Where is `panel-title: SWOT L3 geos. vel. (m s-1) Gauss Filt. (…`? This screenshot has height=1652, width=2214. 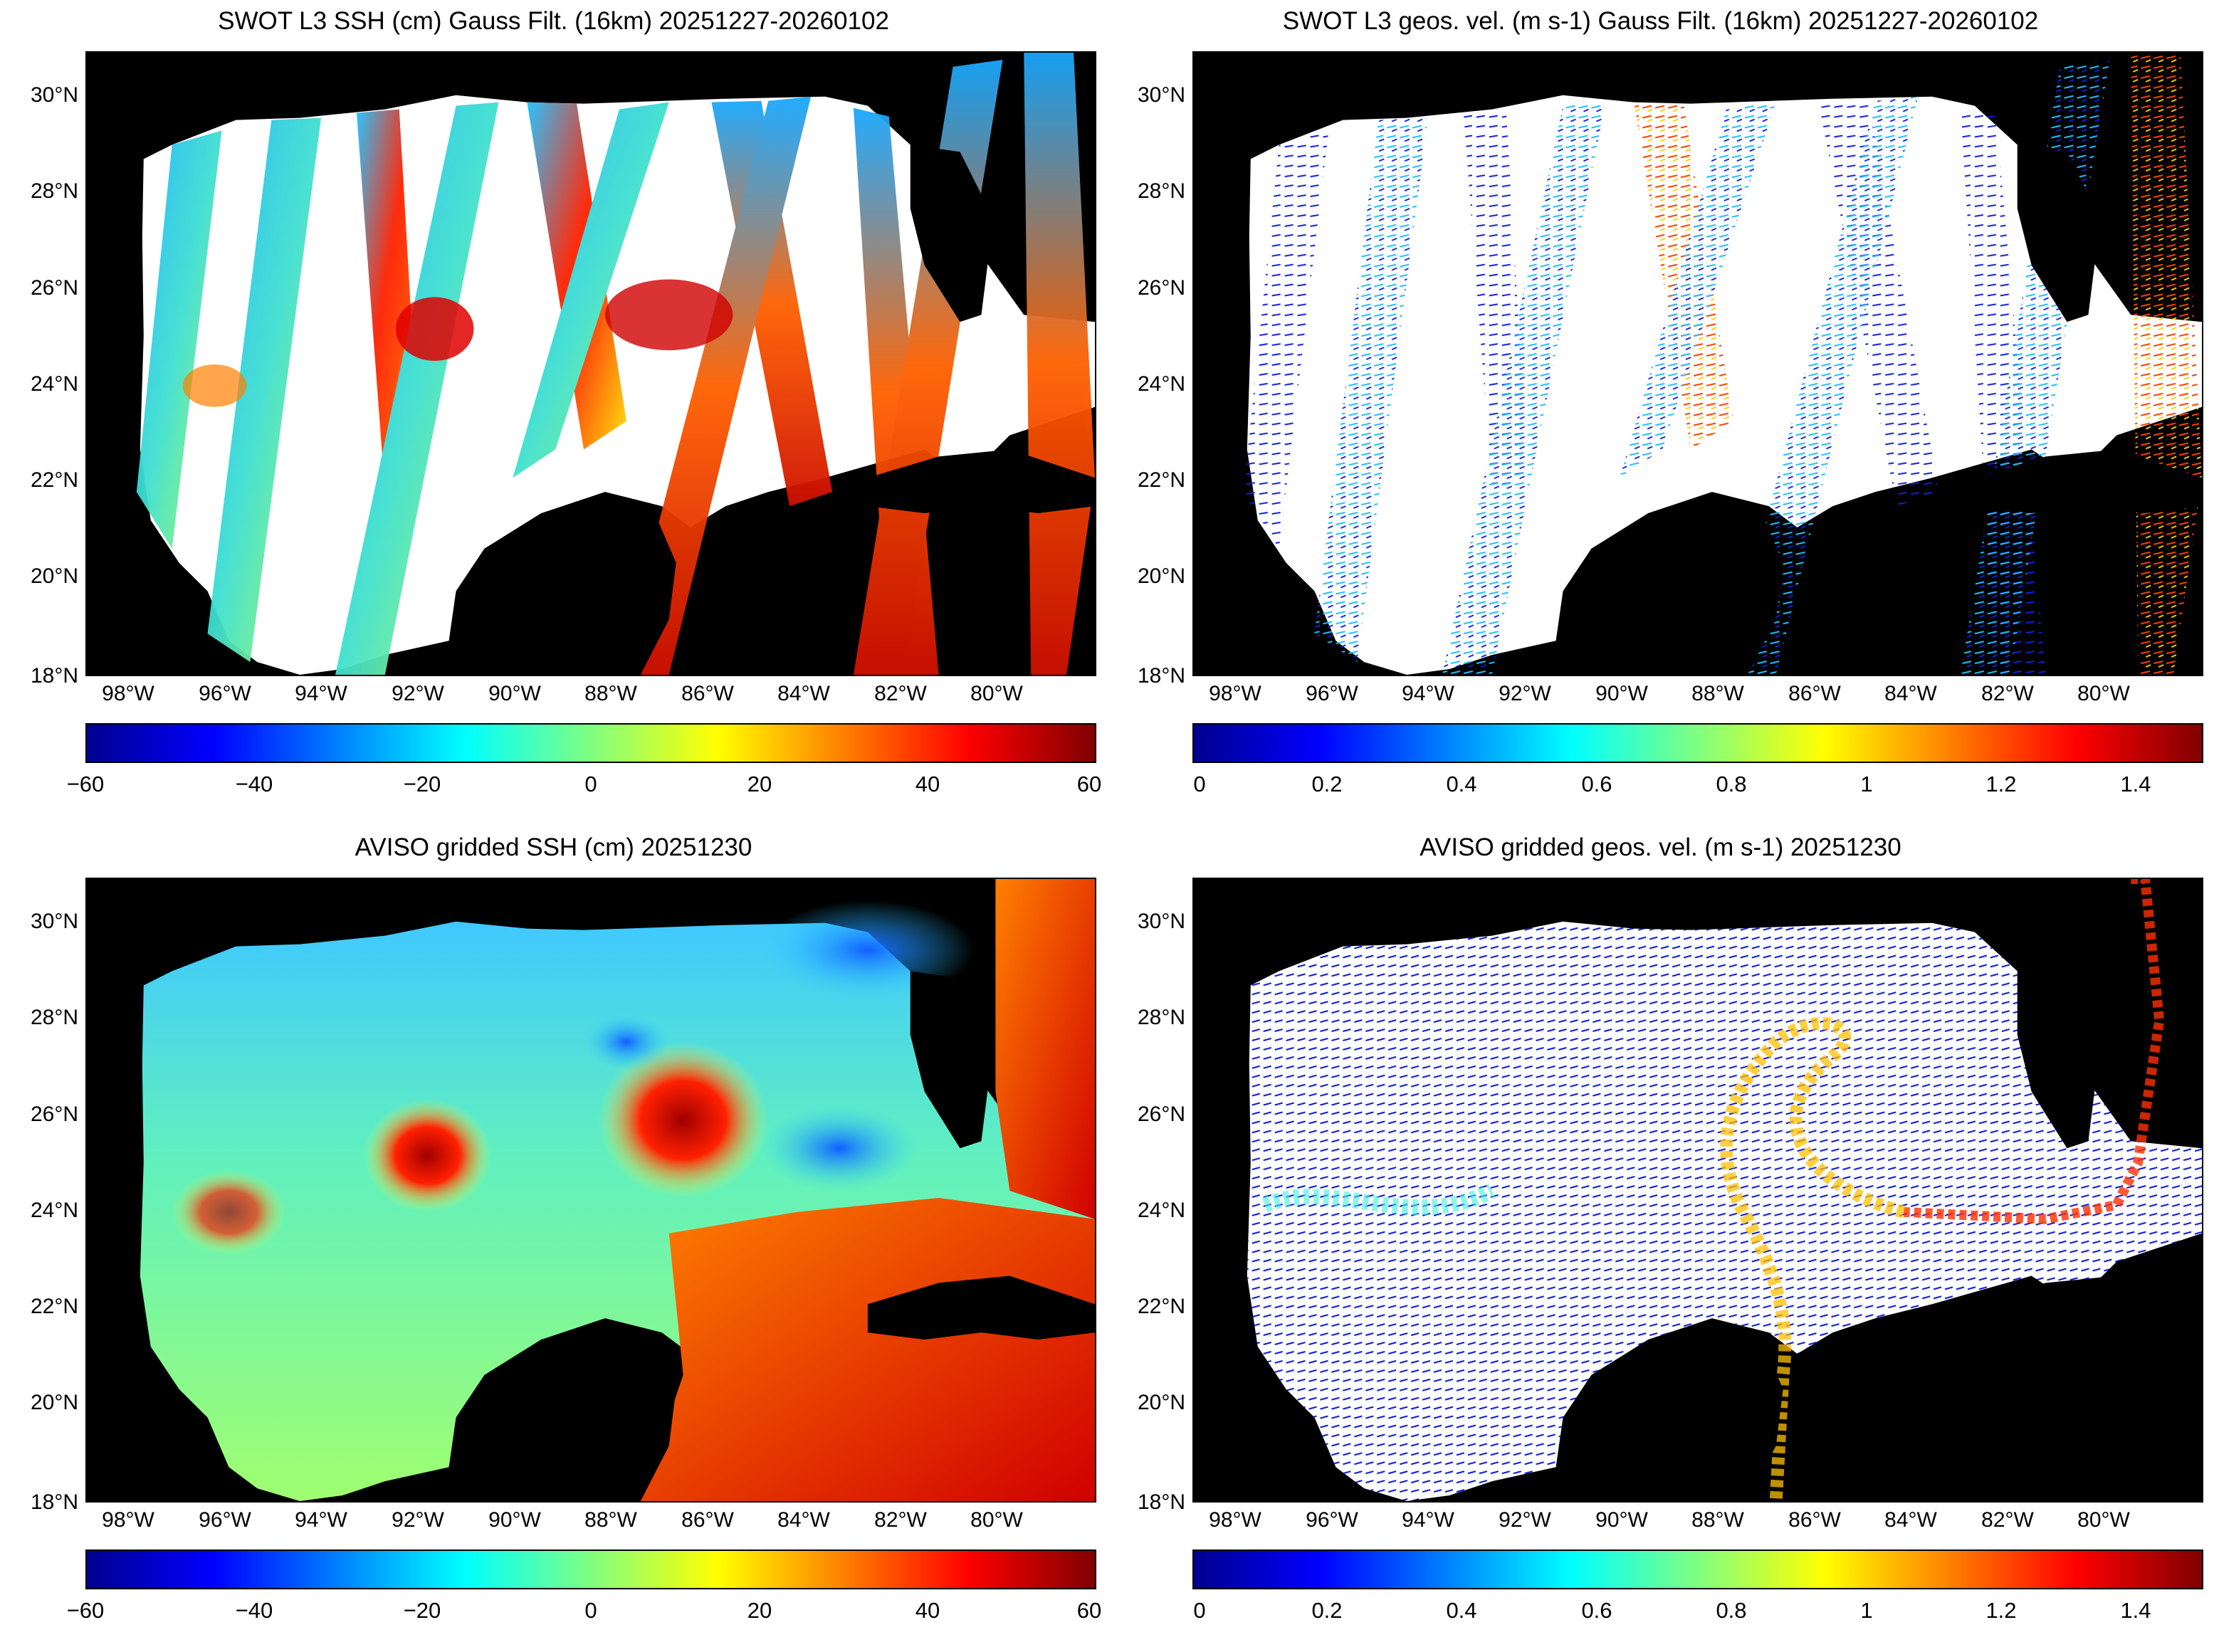
panel-title: SWOT L3 geos. vel. (m s-1) Gauss Filt. (… is located at coordinates (1660, 21).